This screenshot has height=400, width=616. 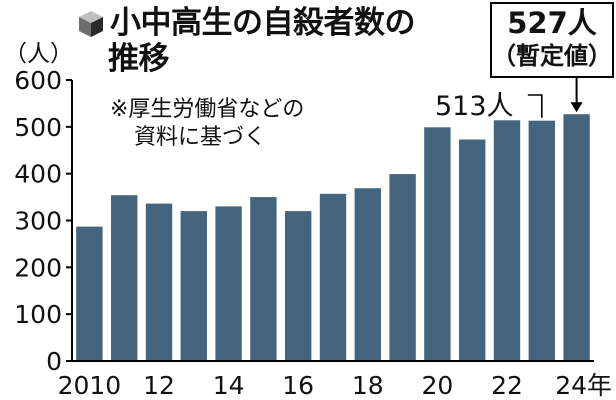 What do you see at coordinates (38, 267) in the screenshot?
I see `y-tick-label-200: 200` at bounding box center [38, 267].